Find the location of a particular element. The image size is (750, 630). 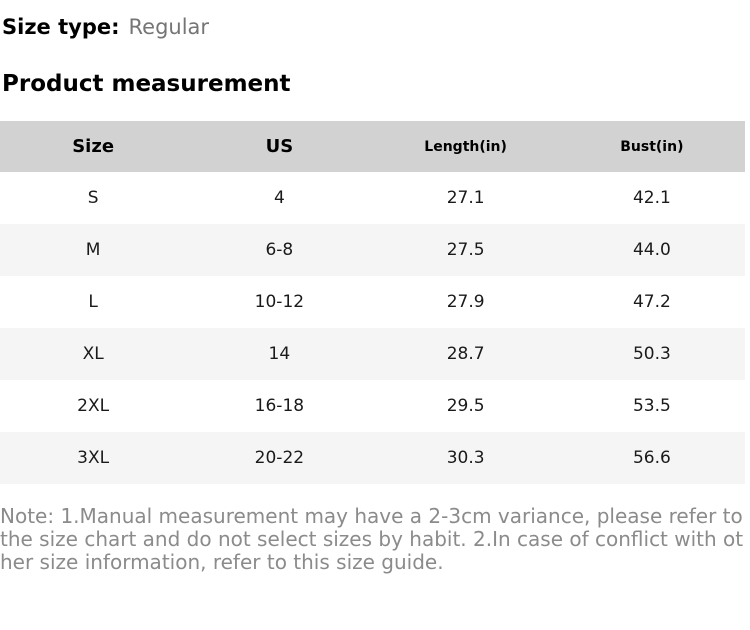

cell-length: 28.7 is located at coordinates (465, 354).